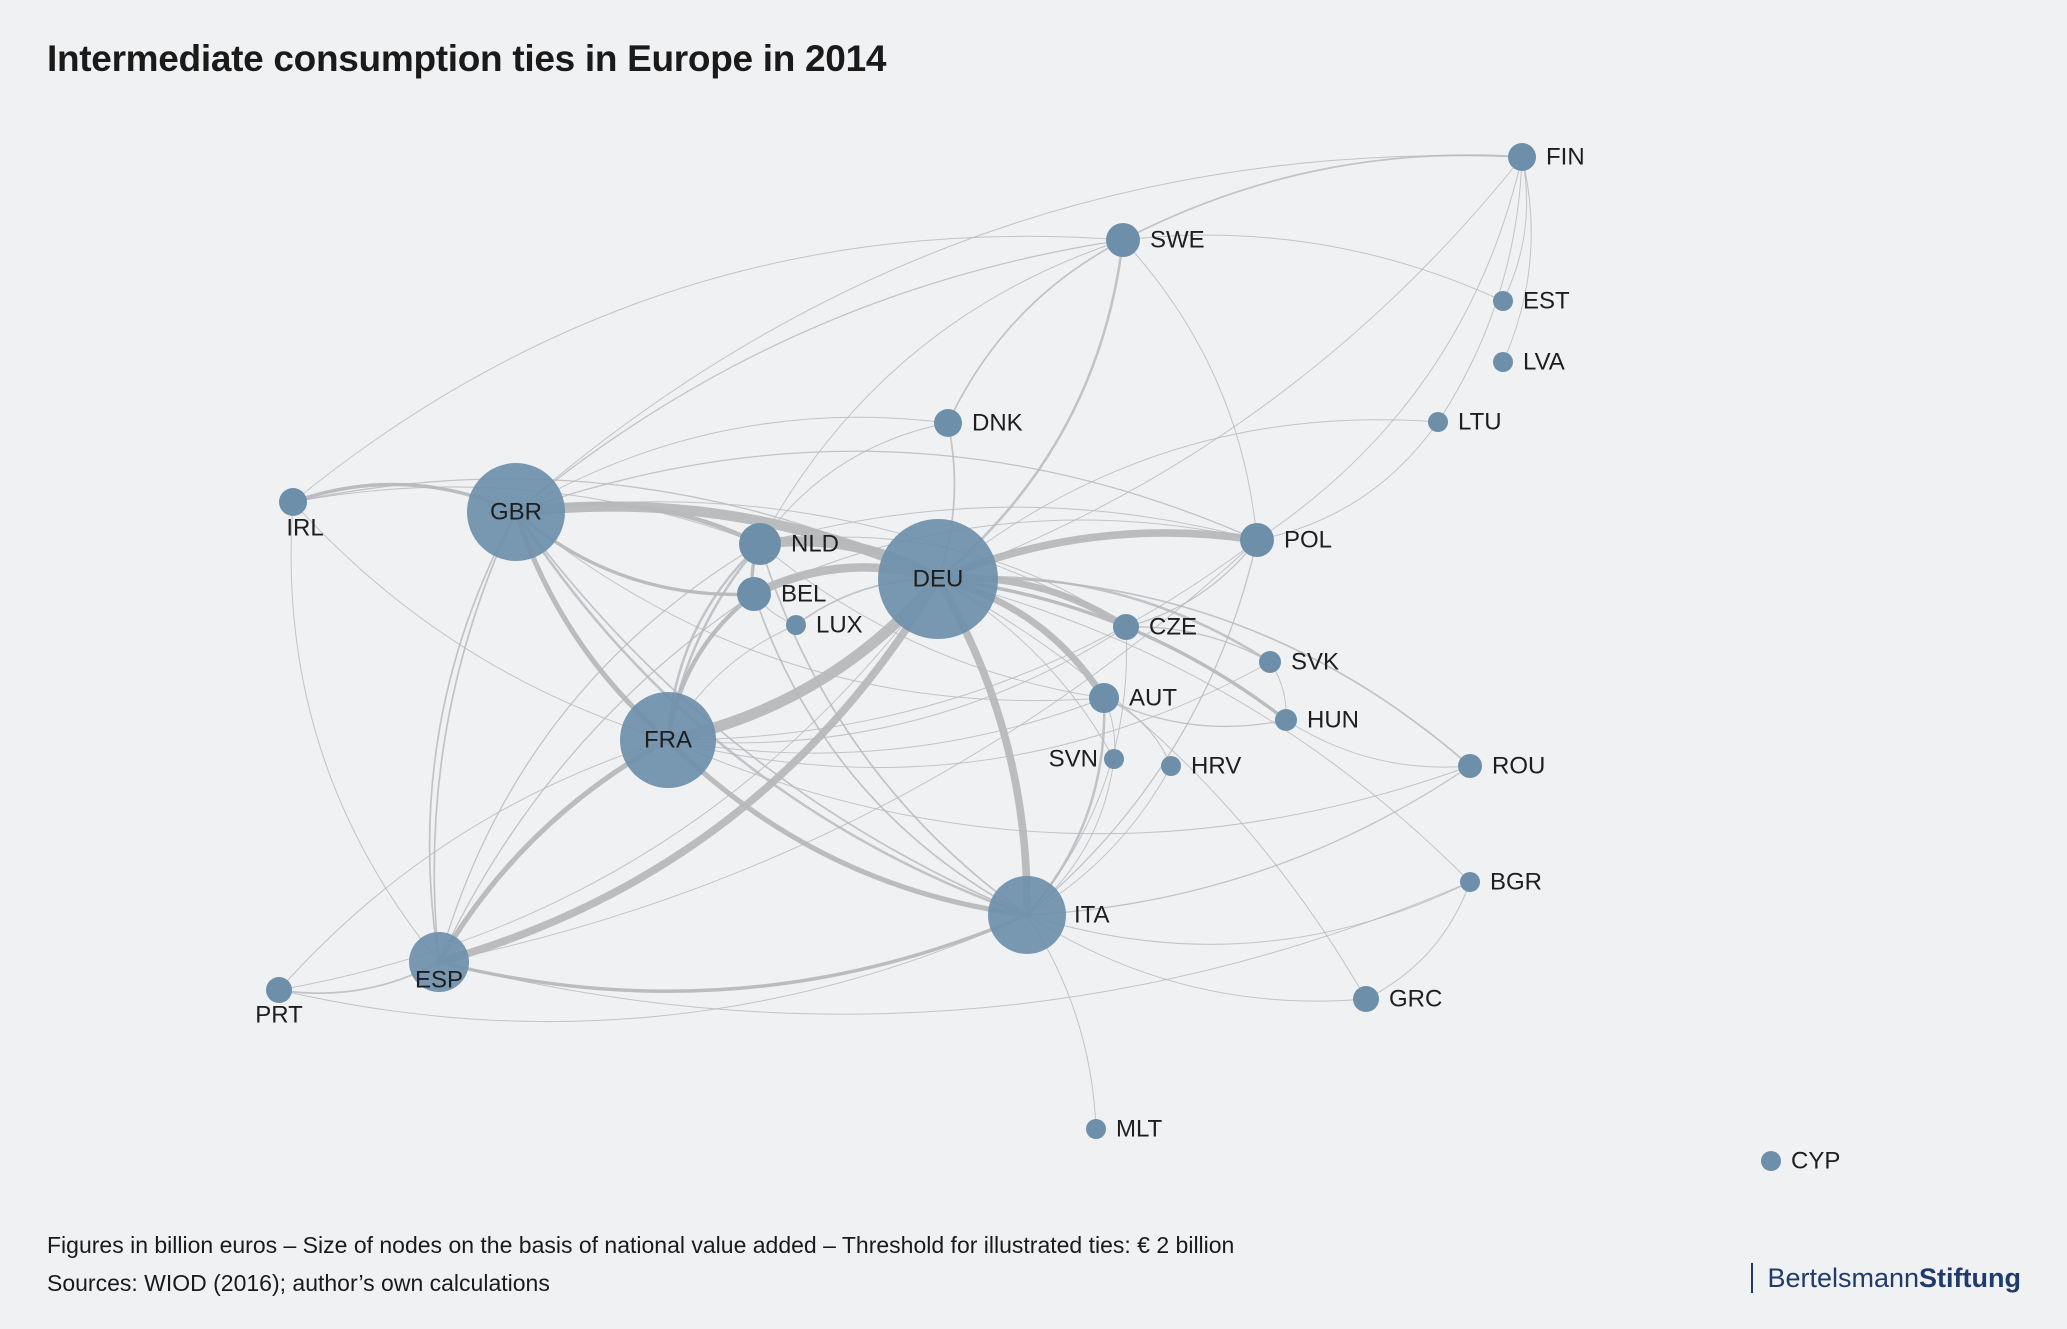  I want to click on node-label-nld: NLD, so click(815, 544).